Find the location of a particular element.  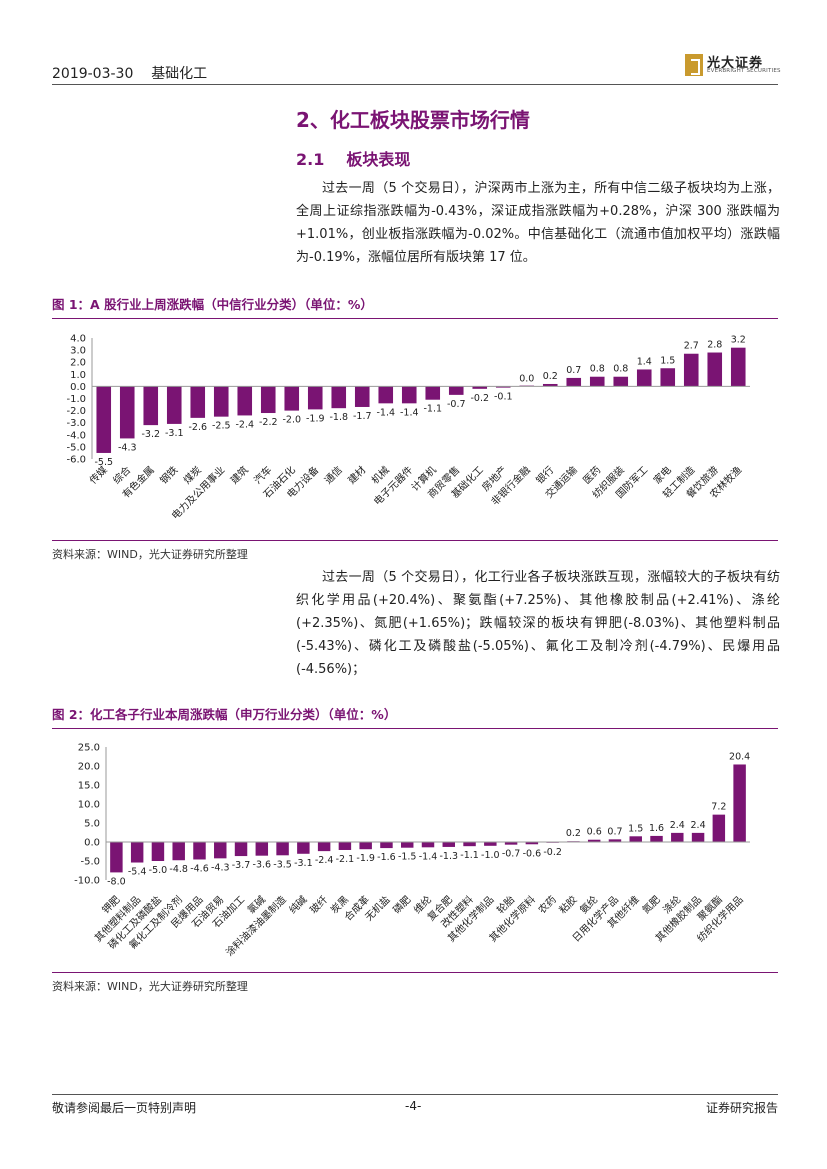

category-label: 磷肥 is located at coordinates (401, 904).